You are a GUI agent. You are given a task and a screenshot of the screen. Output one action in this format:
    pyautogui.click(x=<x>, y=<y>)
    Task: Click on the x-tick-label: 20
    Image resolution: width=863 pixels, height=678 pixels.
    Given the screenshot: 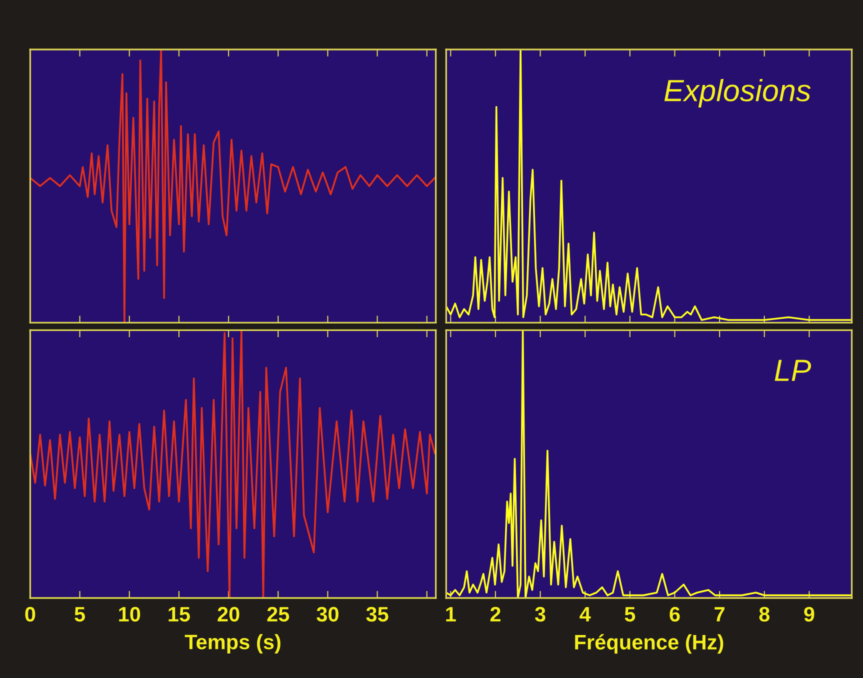 What is the action you would take?
    pyautogui.click(x=229, y=614)
    